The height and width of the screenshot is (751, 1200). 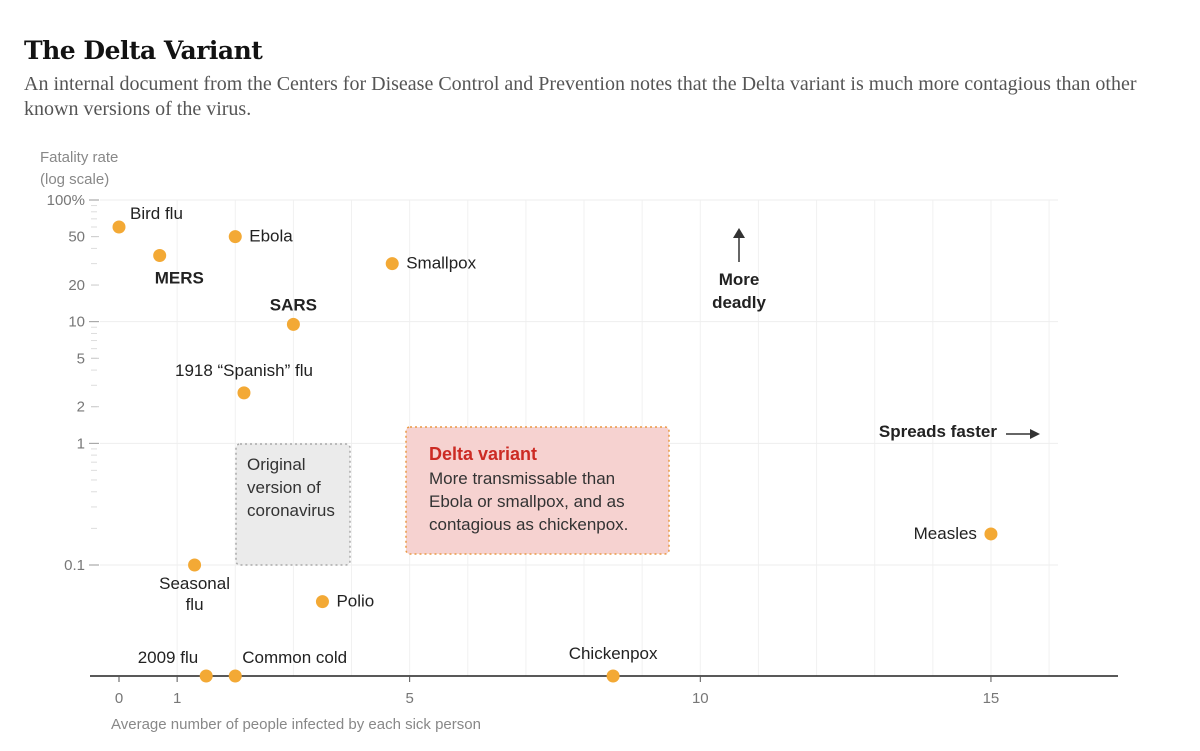 What do you see at coordinates (168, 657) in the screenshot?
I see `point-label: 2009 flu` at bounding box center [168, 657].